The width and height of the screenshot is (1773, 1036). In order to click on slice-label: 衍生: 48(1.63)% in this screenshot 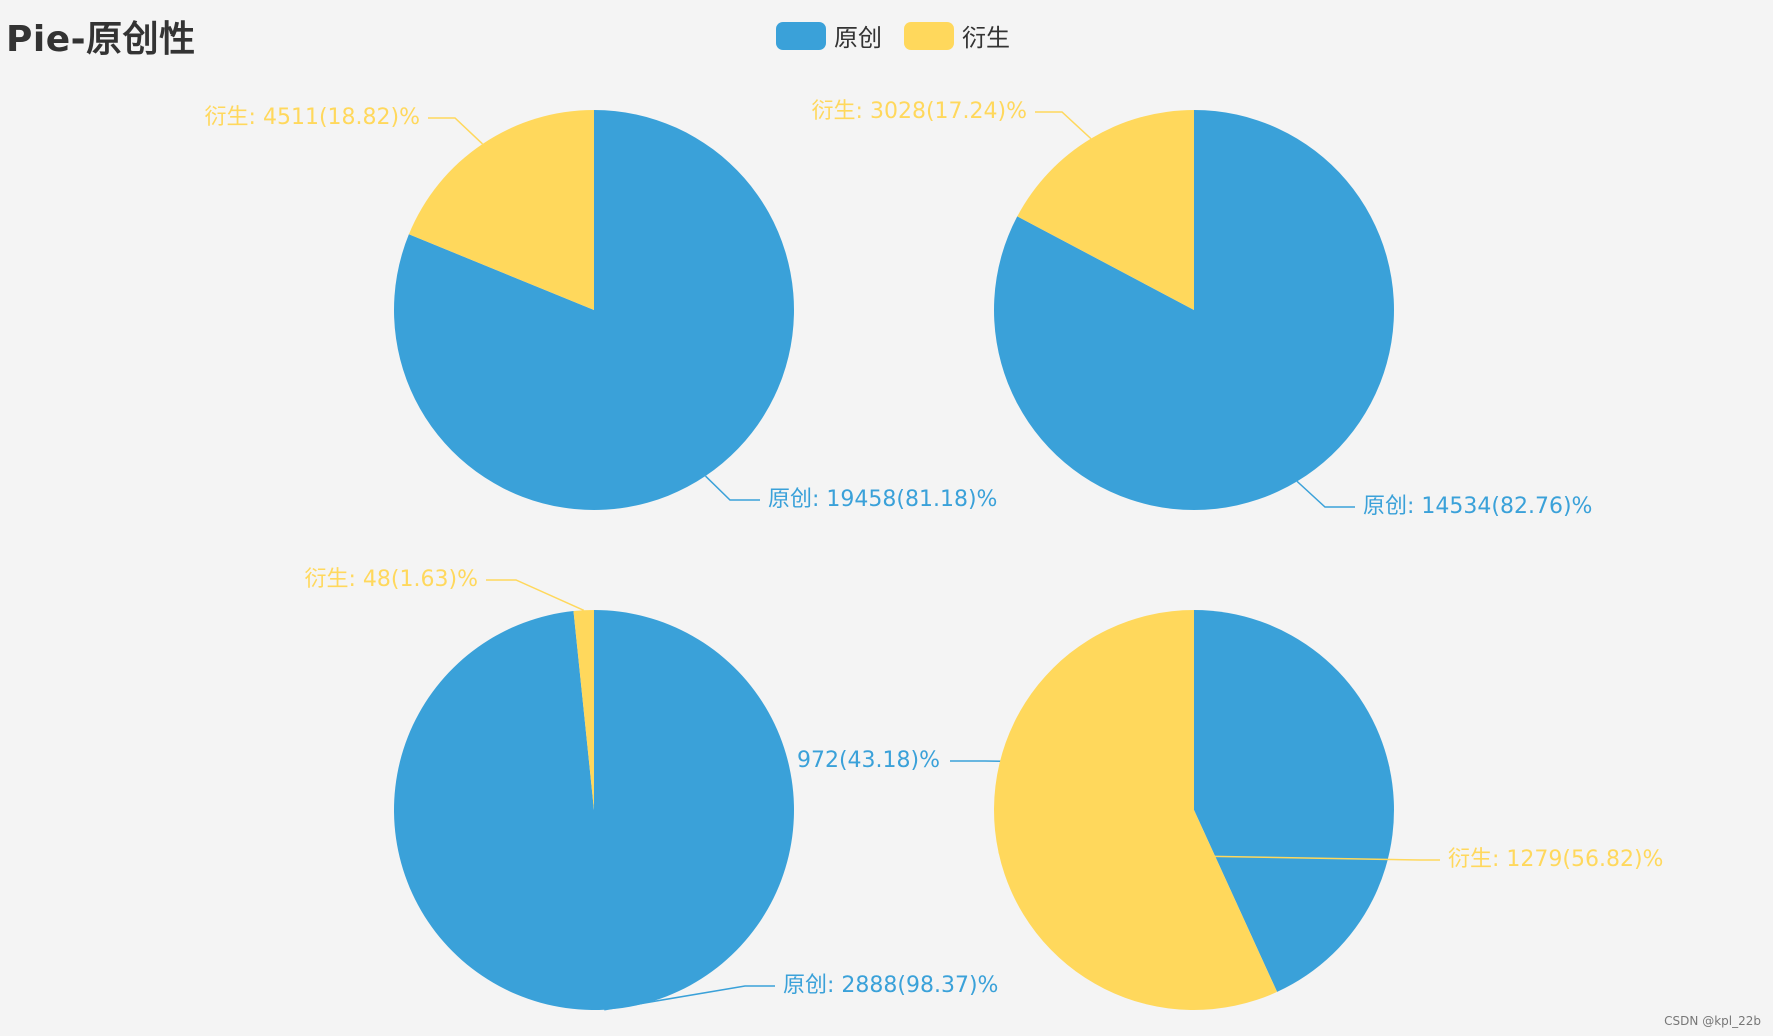, I will do `click(391, 579)`.